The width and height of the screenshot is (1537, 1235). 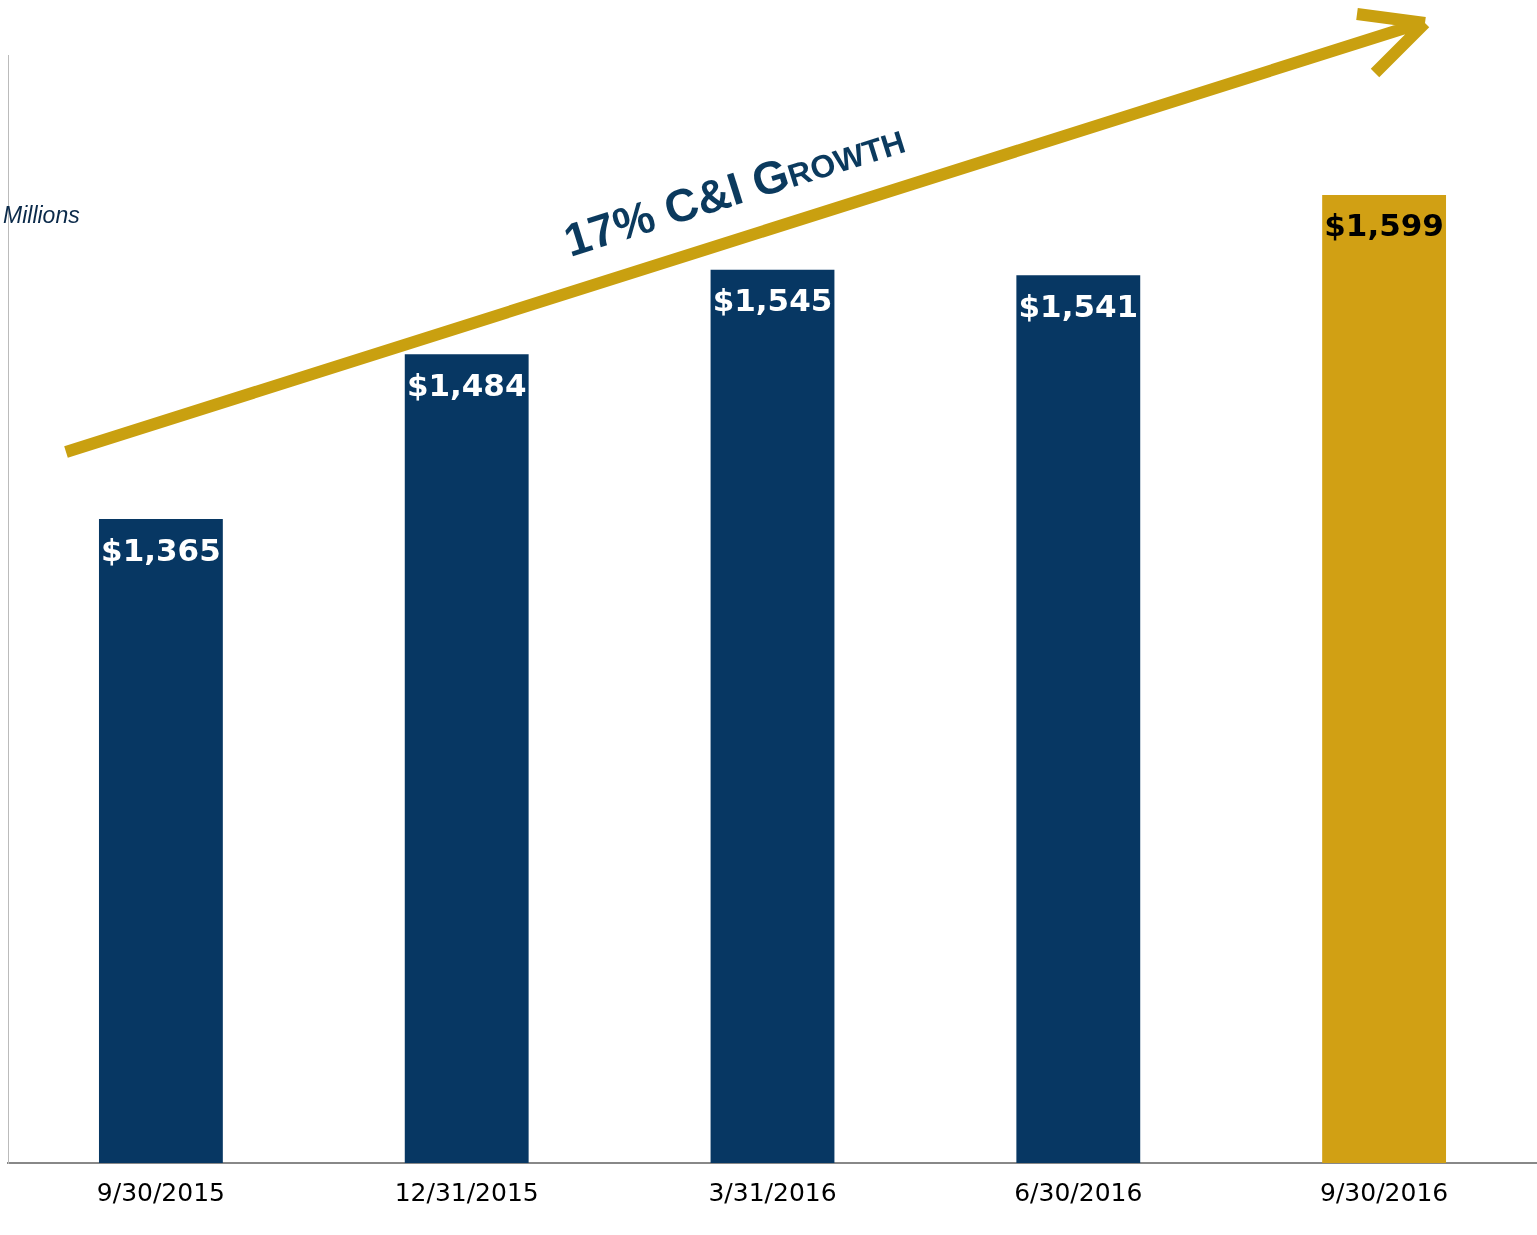 I want to click on x-tick-label: 6/30/2016, so click(x=1078, y=1192).